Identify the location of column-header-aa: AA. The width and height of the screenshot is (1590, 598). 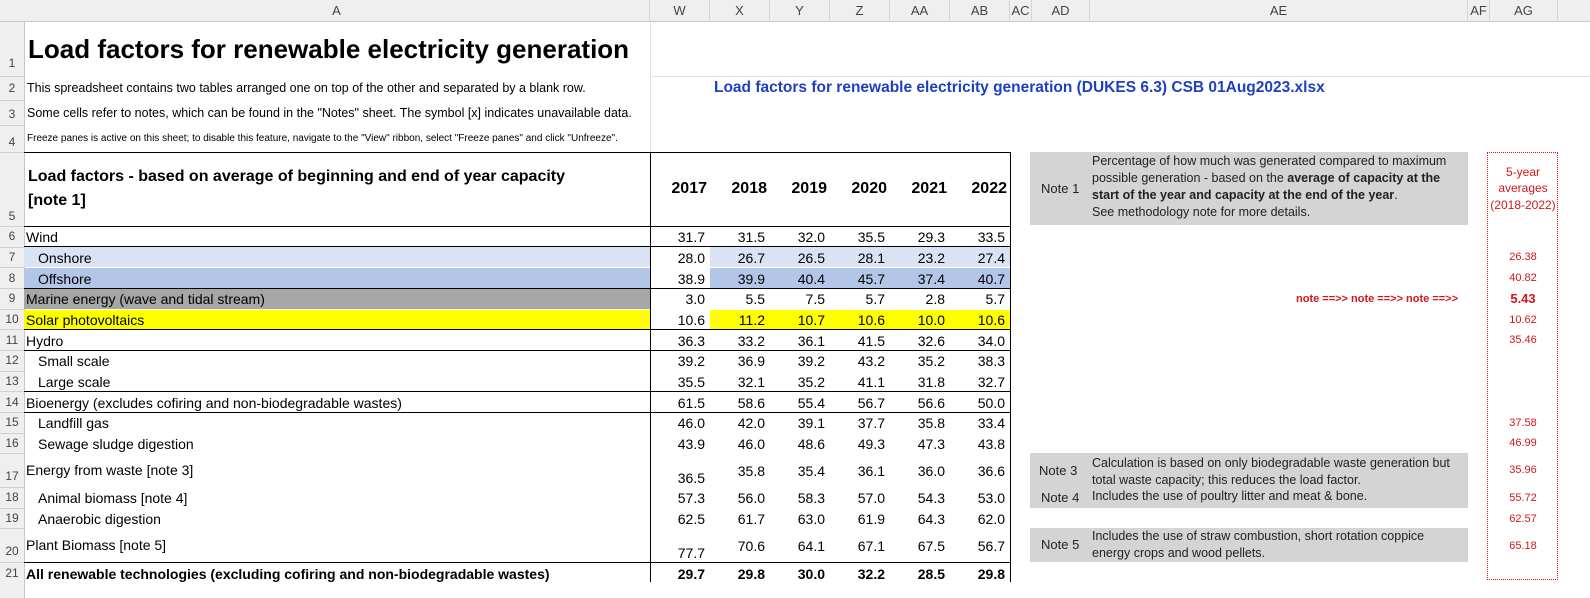
(920, 11).